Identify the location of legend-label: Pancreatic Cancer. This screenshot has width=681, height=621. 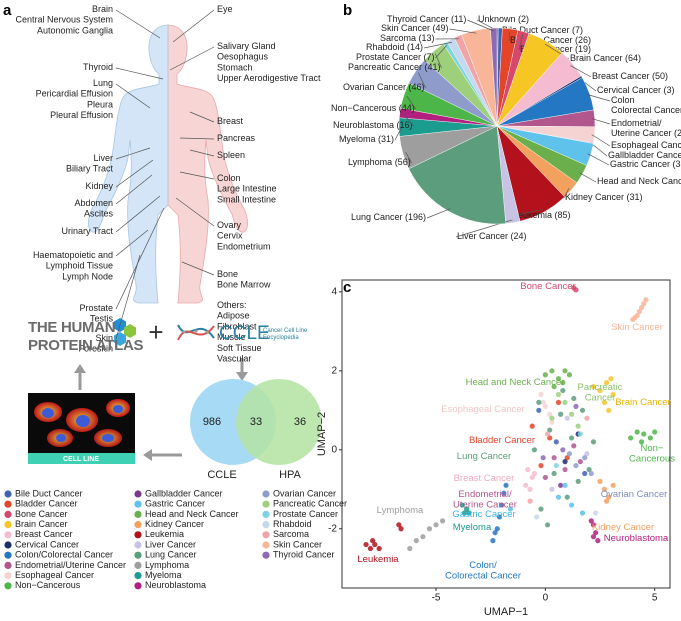
(310, 504).